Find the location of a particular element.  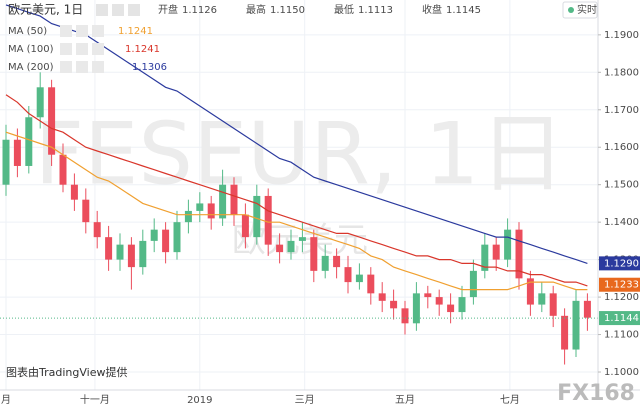

realtime-button is located at coordinates (580, 10).